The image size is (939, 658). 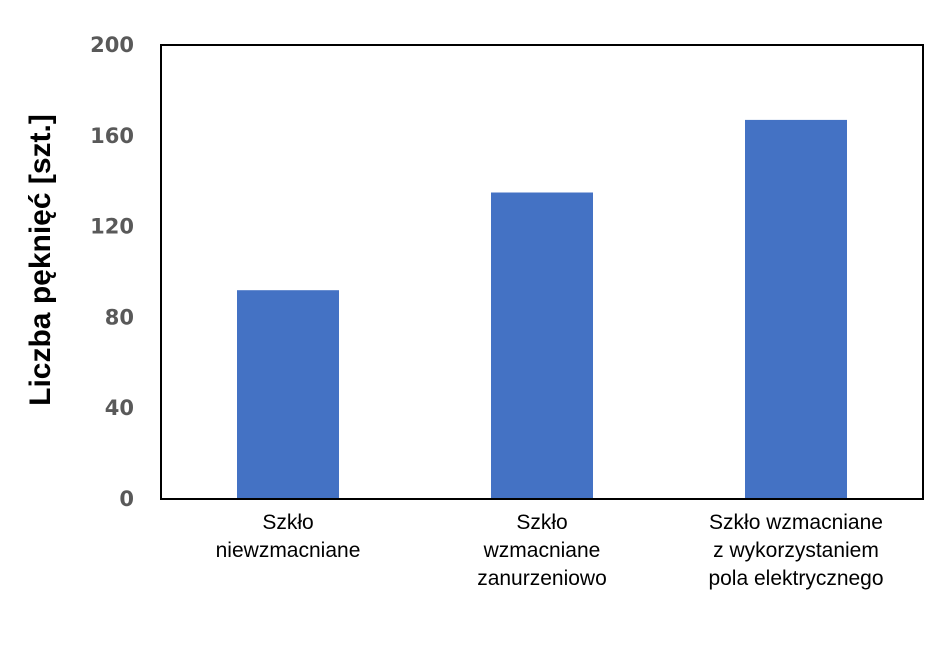 What do you see at coordinates (112, 45) in the screenshot?
I see `y-tick-label: 200` at bounding box center [112, 45].